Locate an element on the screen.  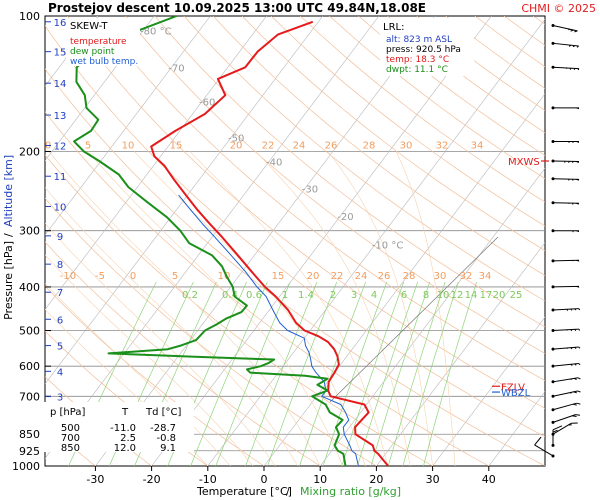
legend-wet-bulb: wet bulb temp. is located at coordinates (104, 62).